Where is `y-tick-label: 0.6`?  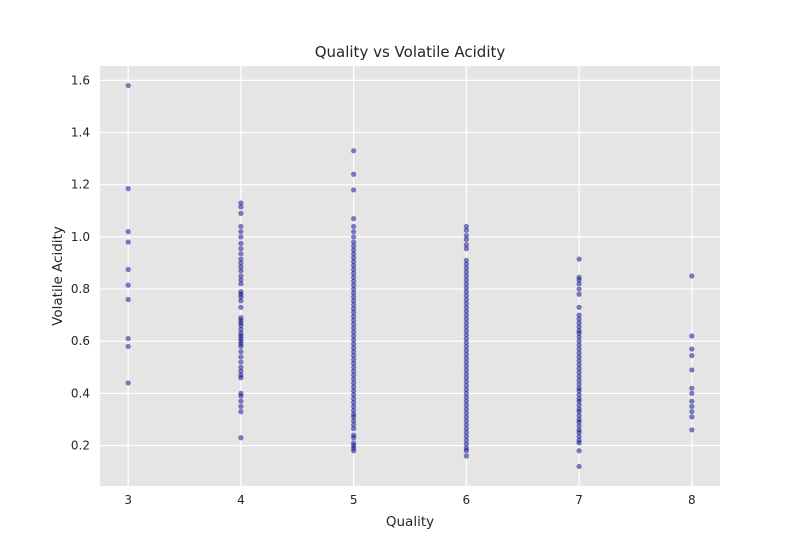 y-tick-label: 0.6 is located at coordinates (80, 341).